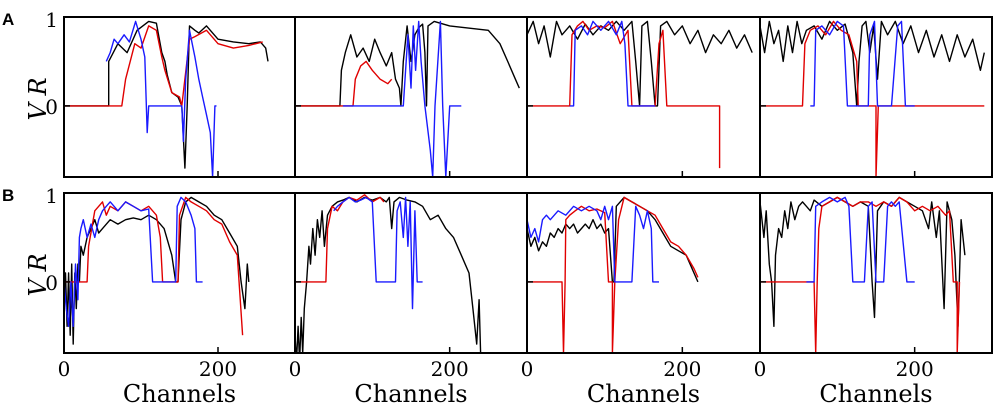 The width and height of the screenshot is (996, 408). What do you see at coordinates (218, 369) in the screenshot?
I see `x-tick-label-200-panel1: 200` at bounding box center [218, 369].